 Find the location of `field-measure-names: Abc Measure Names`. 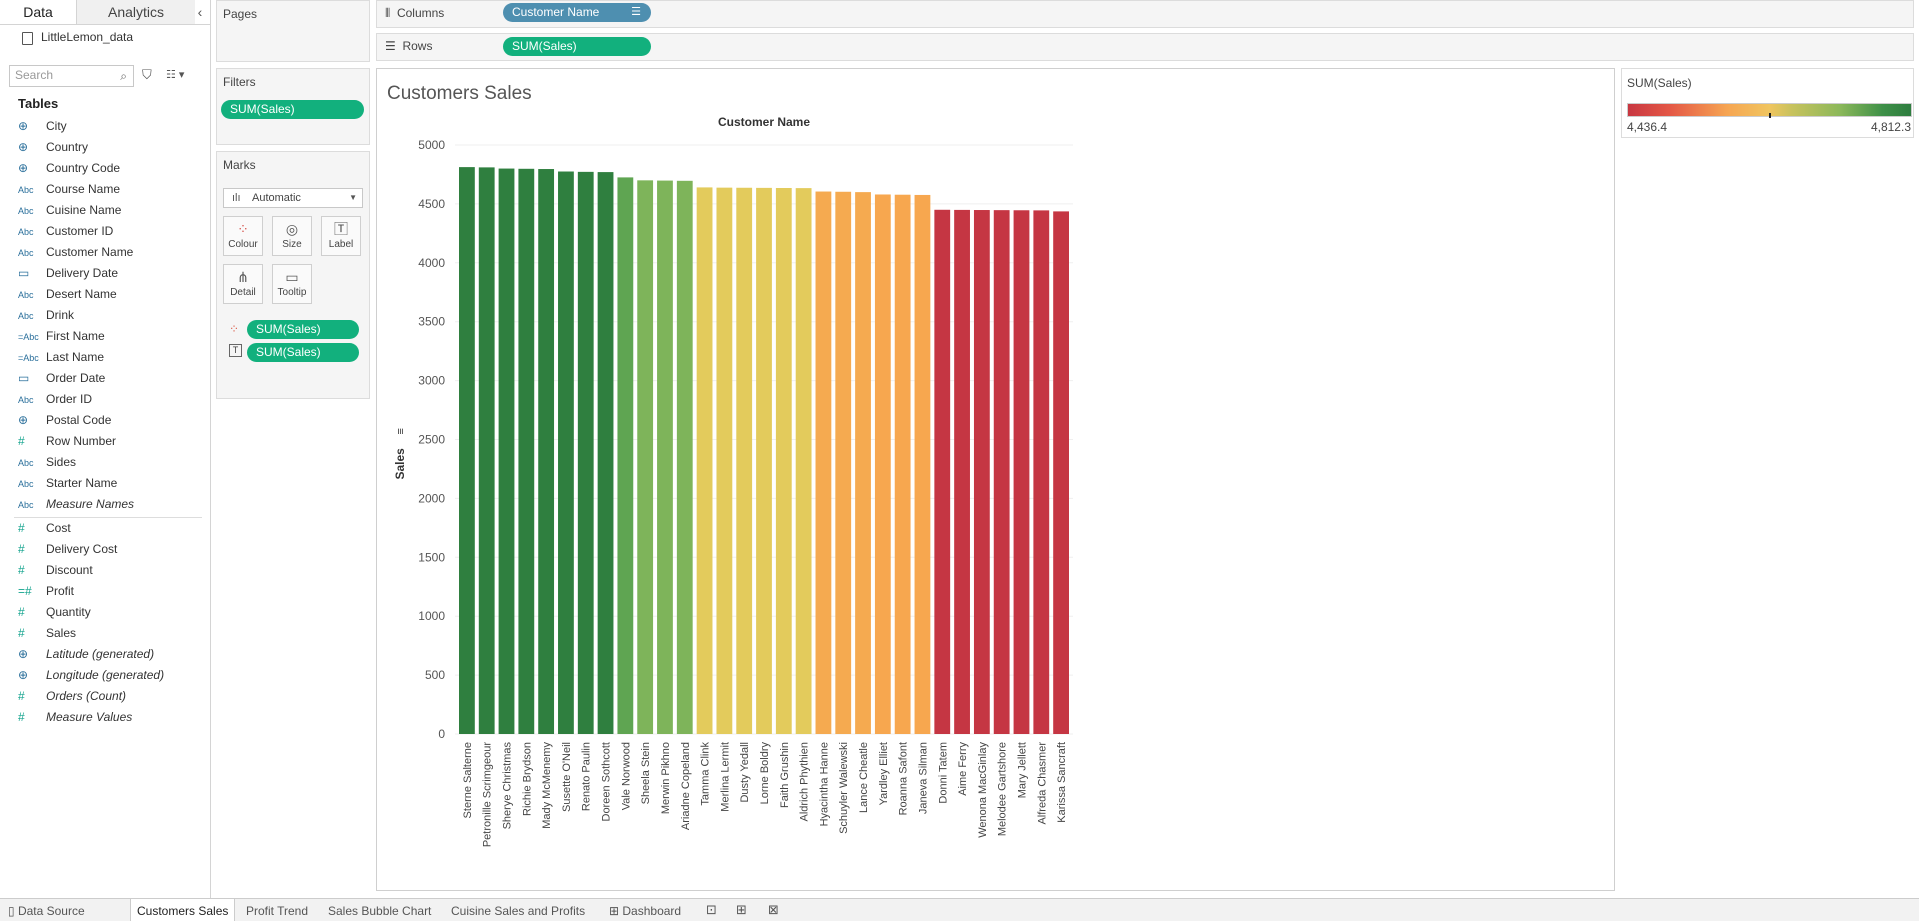

field-measure-names: Abc Measure Names is located at coordinates (76, 504).